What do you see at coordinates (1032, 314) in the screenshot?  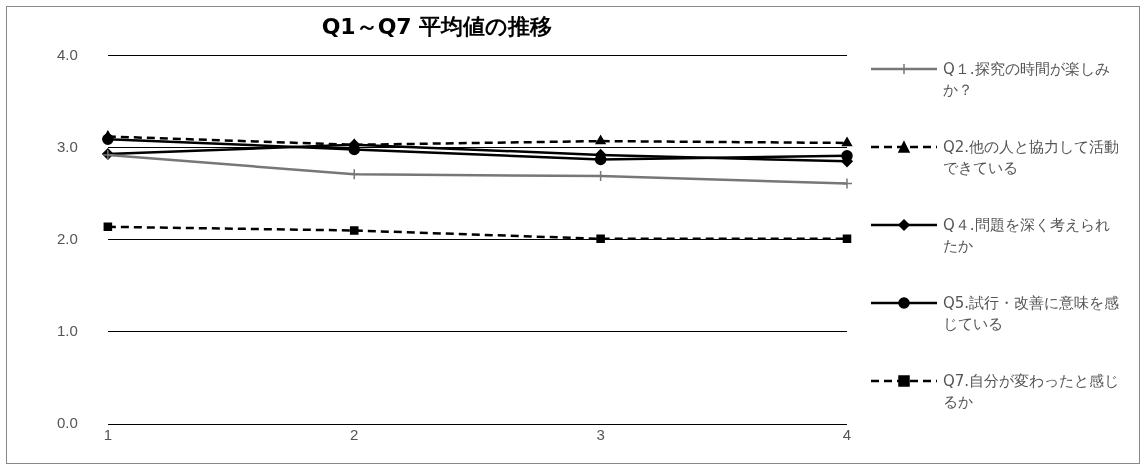 I see `legend-label: Q5.試行・改善に意味を感じている` at bounding box center [1032, 314].